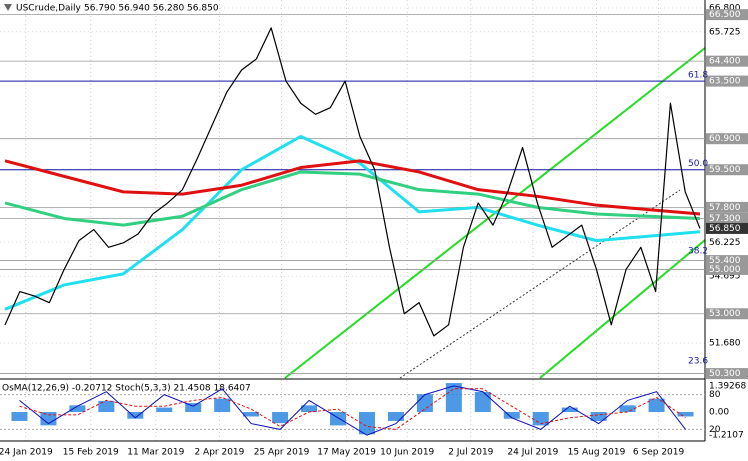 This screenshot has height=461, width=748. I want to click on trend-channel-bottom, so click(622, 309).